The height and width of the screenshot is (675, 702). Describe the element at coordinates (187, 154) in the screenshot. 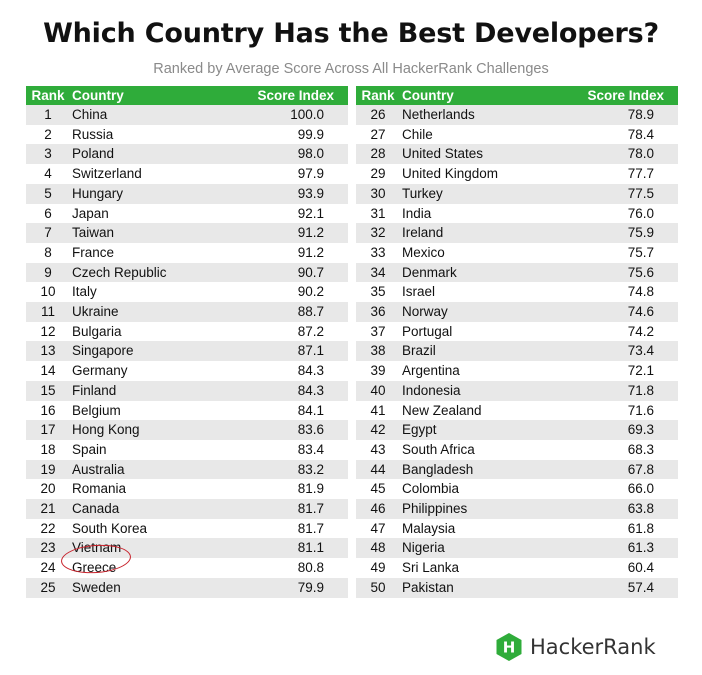

I see `table-row: 3 Poland 98.0` at that location.